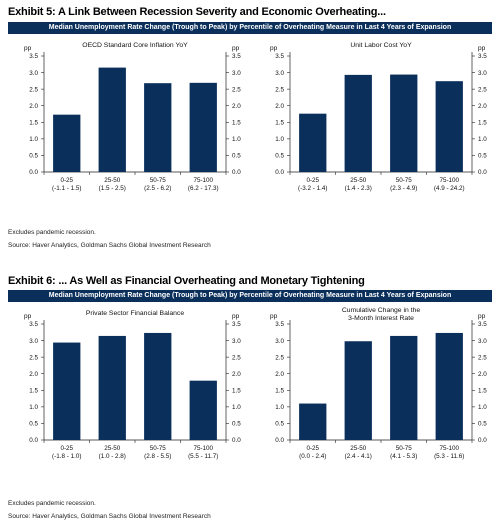  I want to click on x-tick-range-label: (1.4 - 2.3), so click(358, 188).